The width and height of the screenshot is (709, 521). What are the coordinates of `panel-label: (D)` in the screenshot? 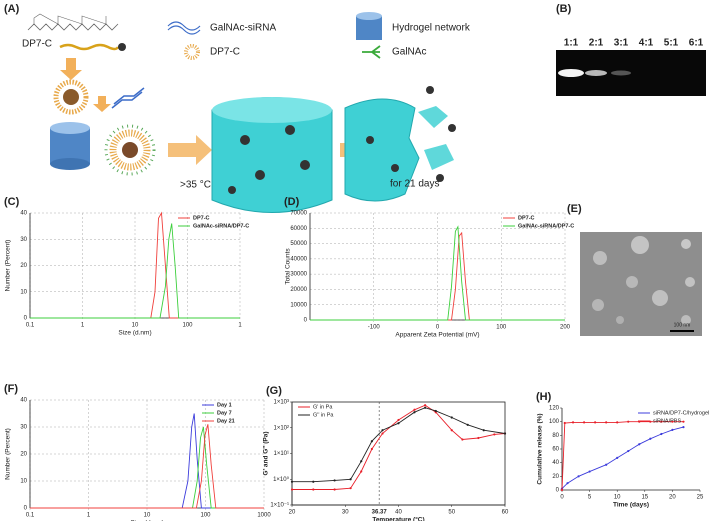 It's located at (292, 202).